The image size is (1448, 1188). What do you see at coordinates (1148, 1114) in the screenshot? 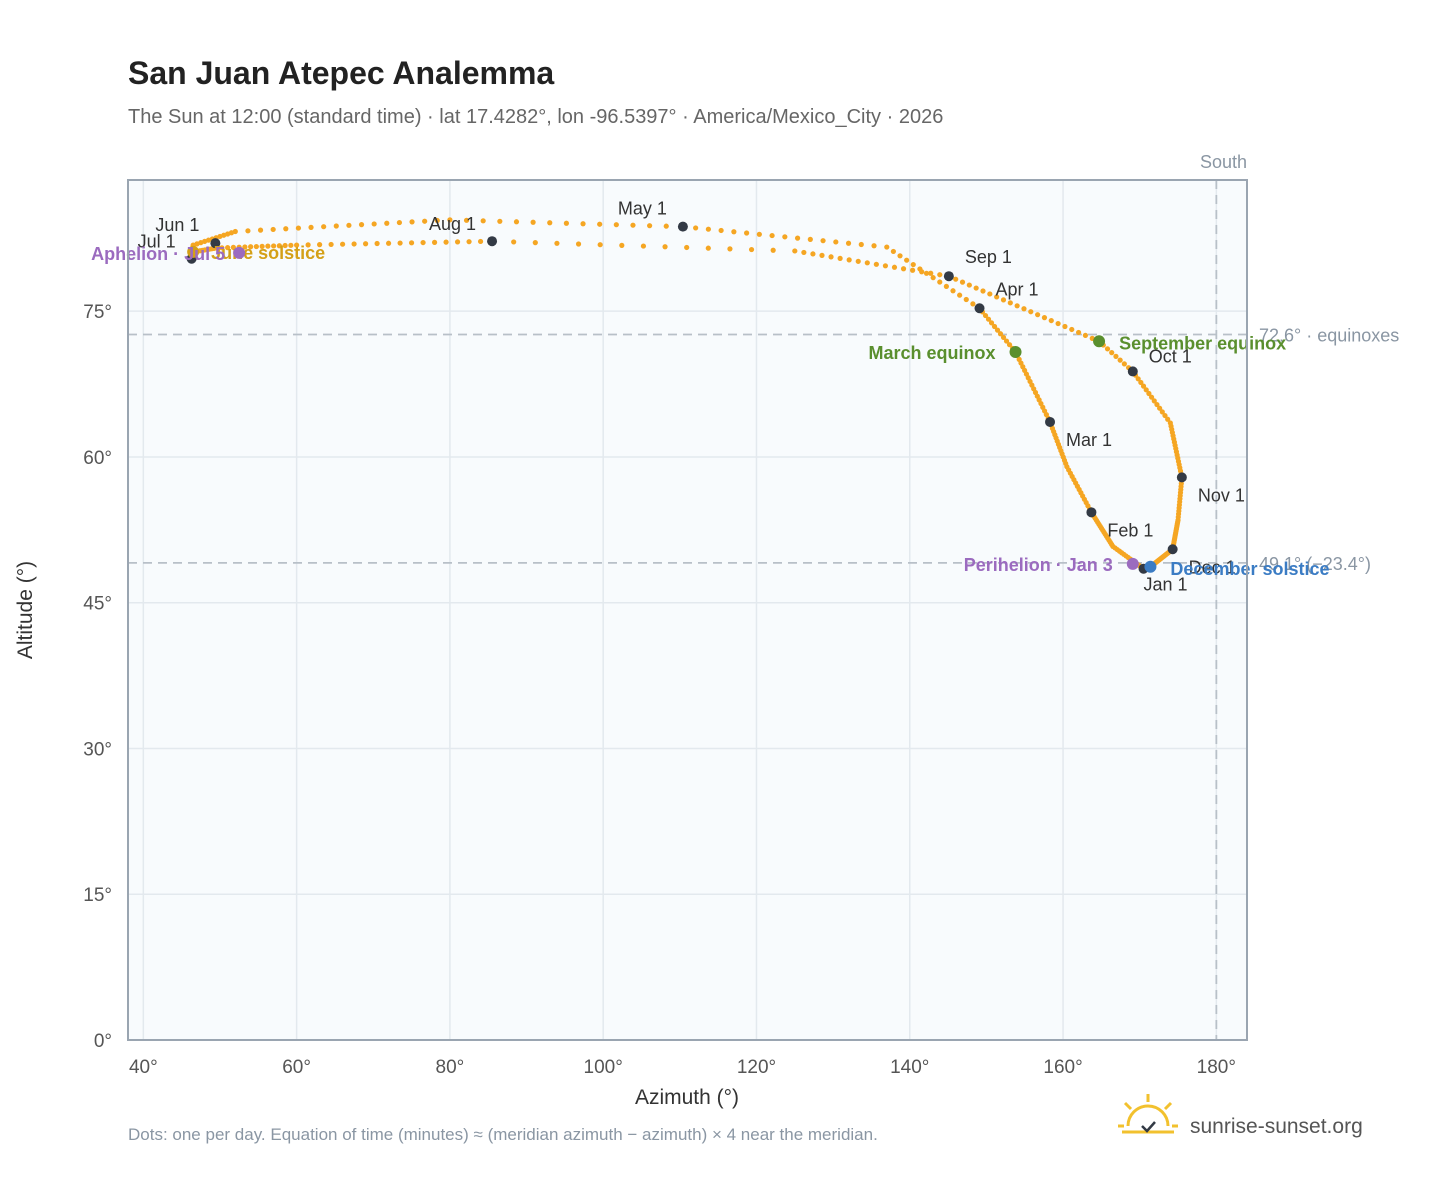
I see `sun-logo-icon` at bounding box center [1148, 1114].